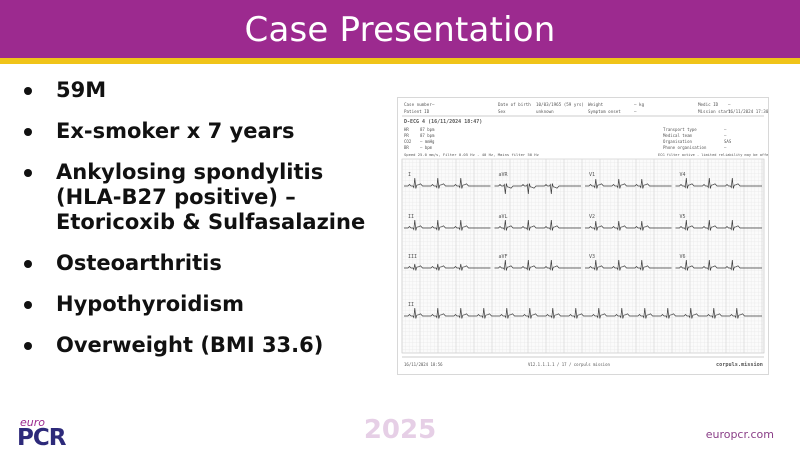 The height and width of the screenshot is (450, 800). Describe the element at coordinates (683, 257) in the screenshot. I see `ecg-lead-label: V6` at that location.